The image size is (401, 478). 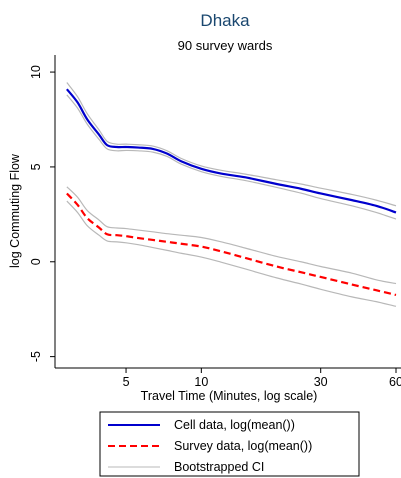 I want to click on y-axis-ticks: -5 0 5 10, so click(x=42, y=213).